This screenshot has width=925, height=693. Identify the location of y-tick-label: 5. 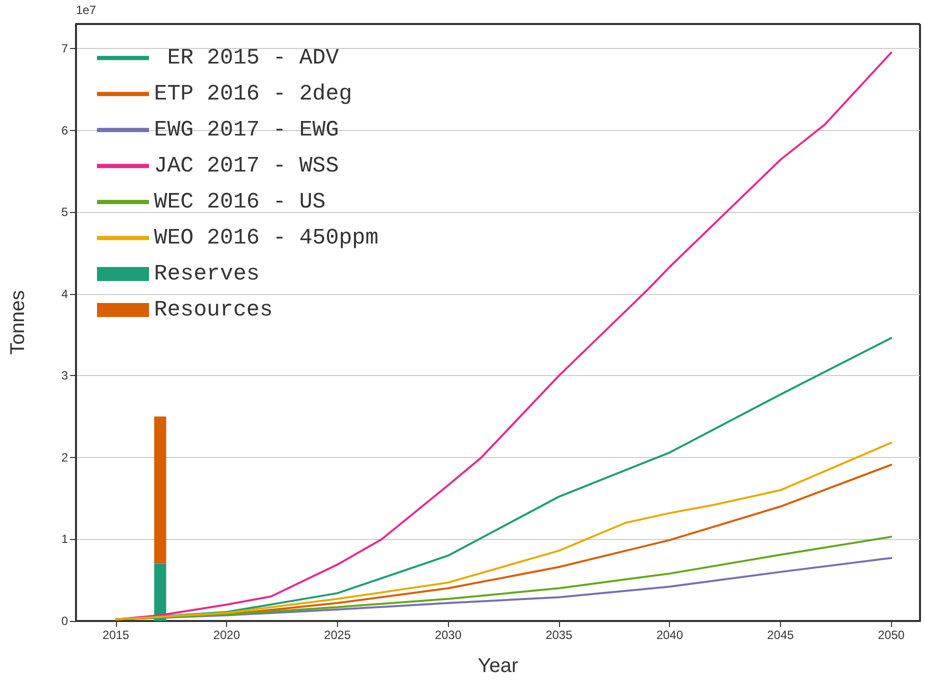
(64, 212).